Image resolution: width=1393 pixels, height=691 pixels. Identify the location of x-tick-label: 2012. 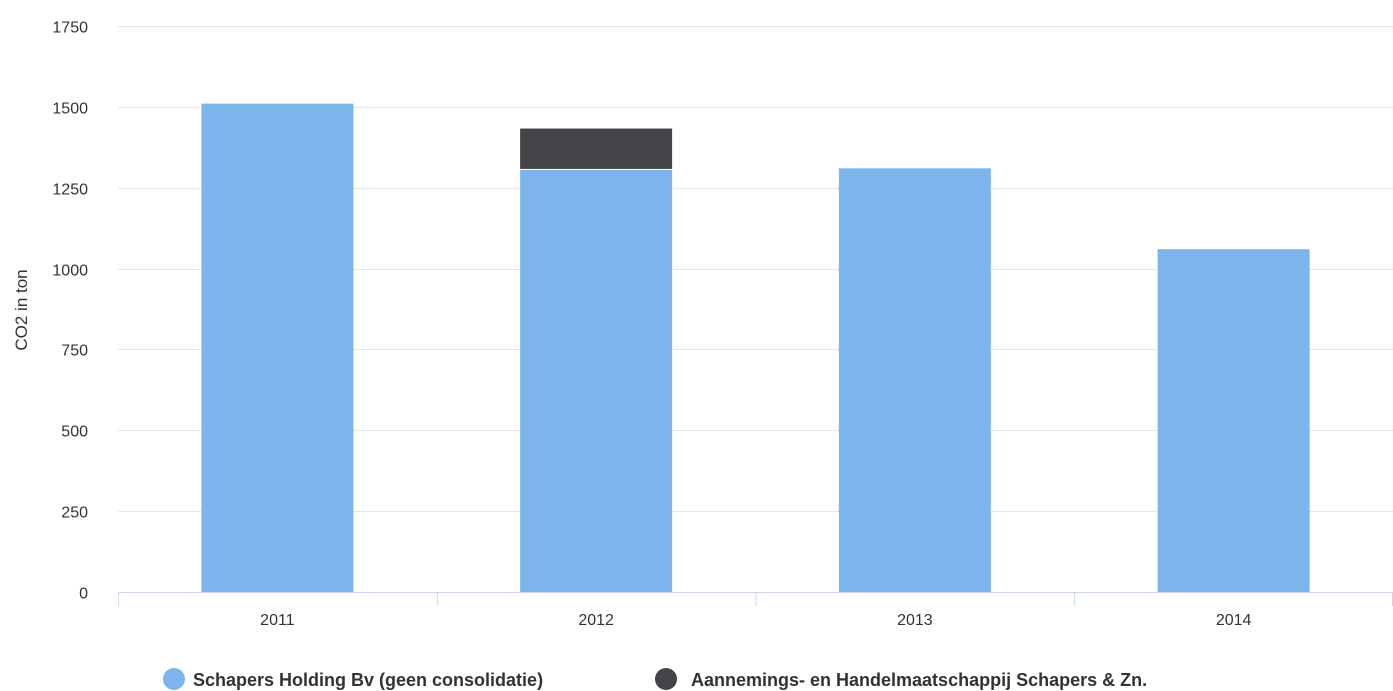
(596, 620).